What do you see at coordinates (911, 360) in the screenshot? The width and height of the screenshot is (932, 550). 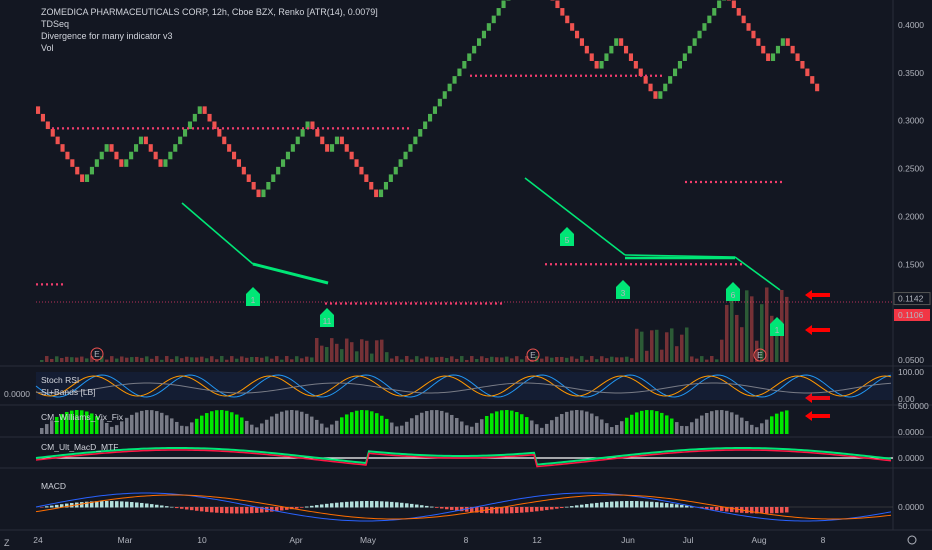 I see `price-tick: 0.0500` at bounding box center [911, 360].